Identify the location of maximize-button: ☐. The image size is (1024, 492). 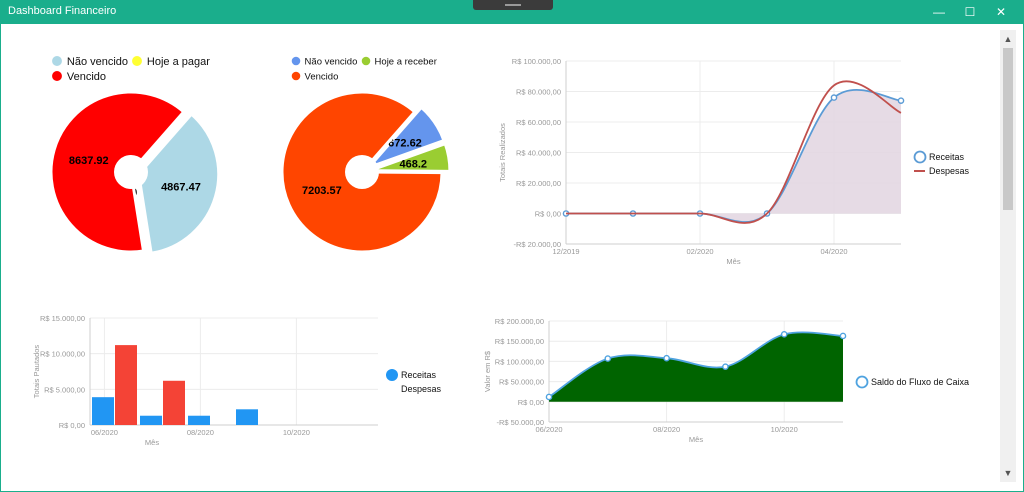
(970, 12).